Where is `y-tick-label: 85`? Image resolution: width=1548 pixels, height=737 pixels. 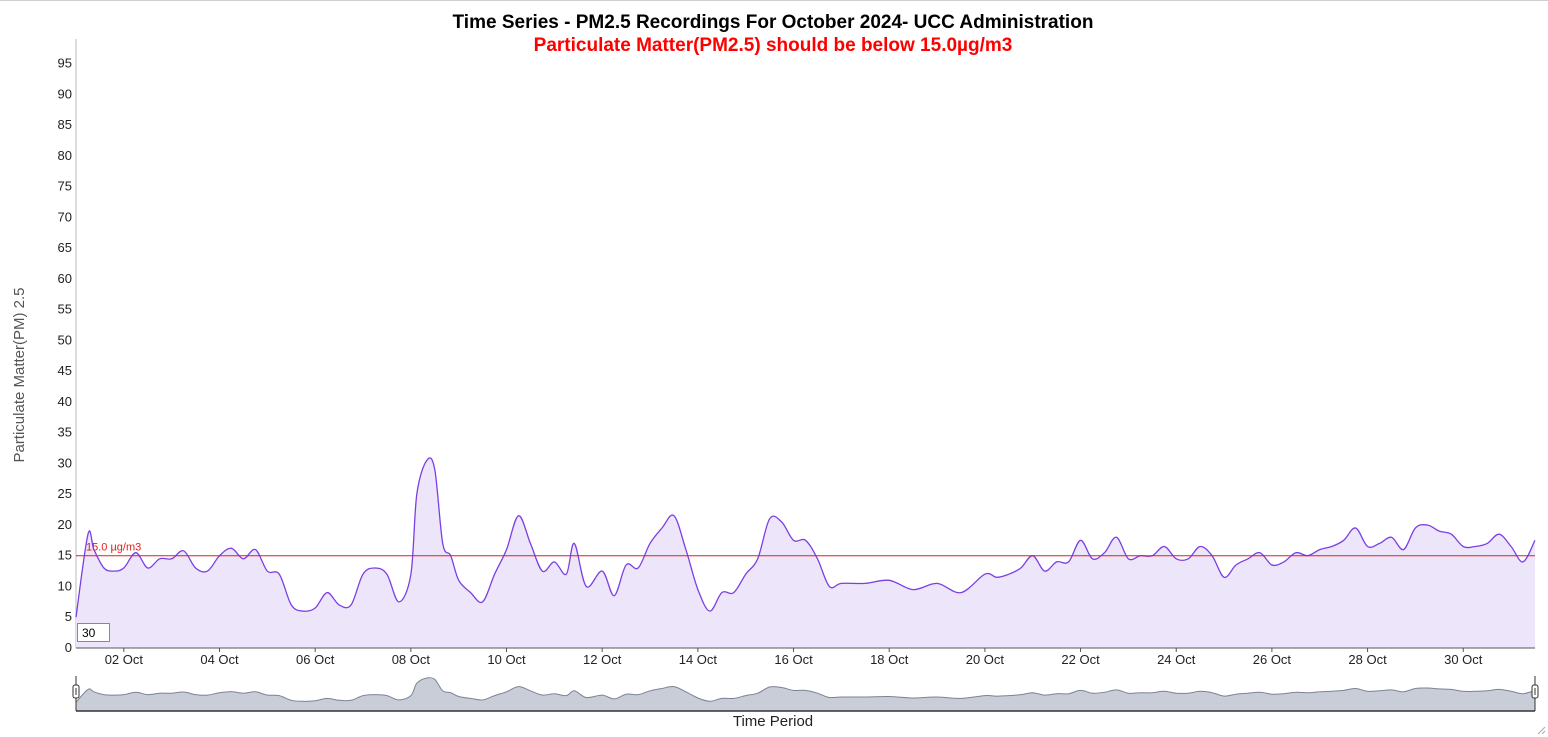 y-tick-label: 85 is located at coordinates (65, 124).